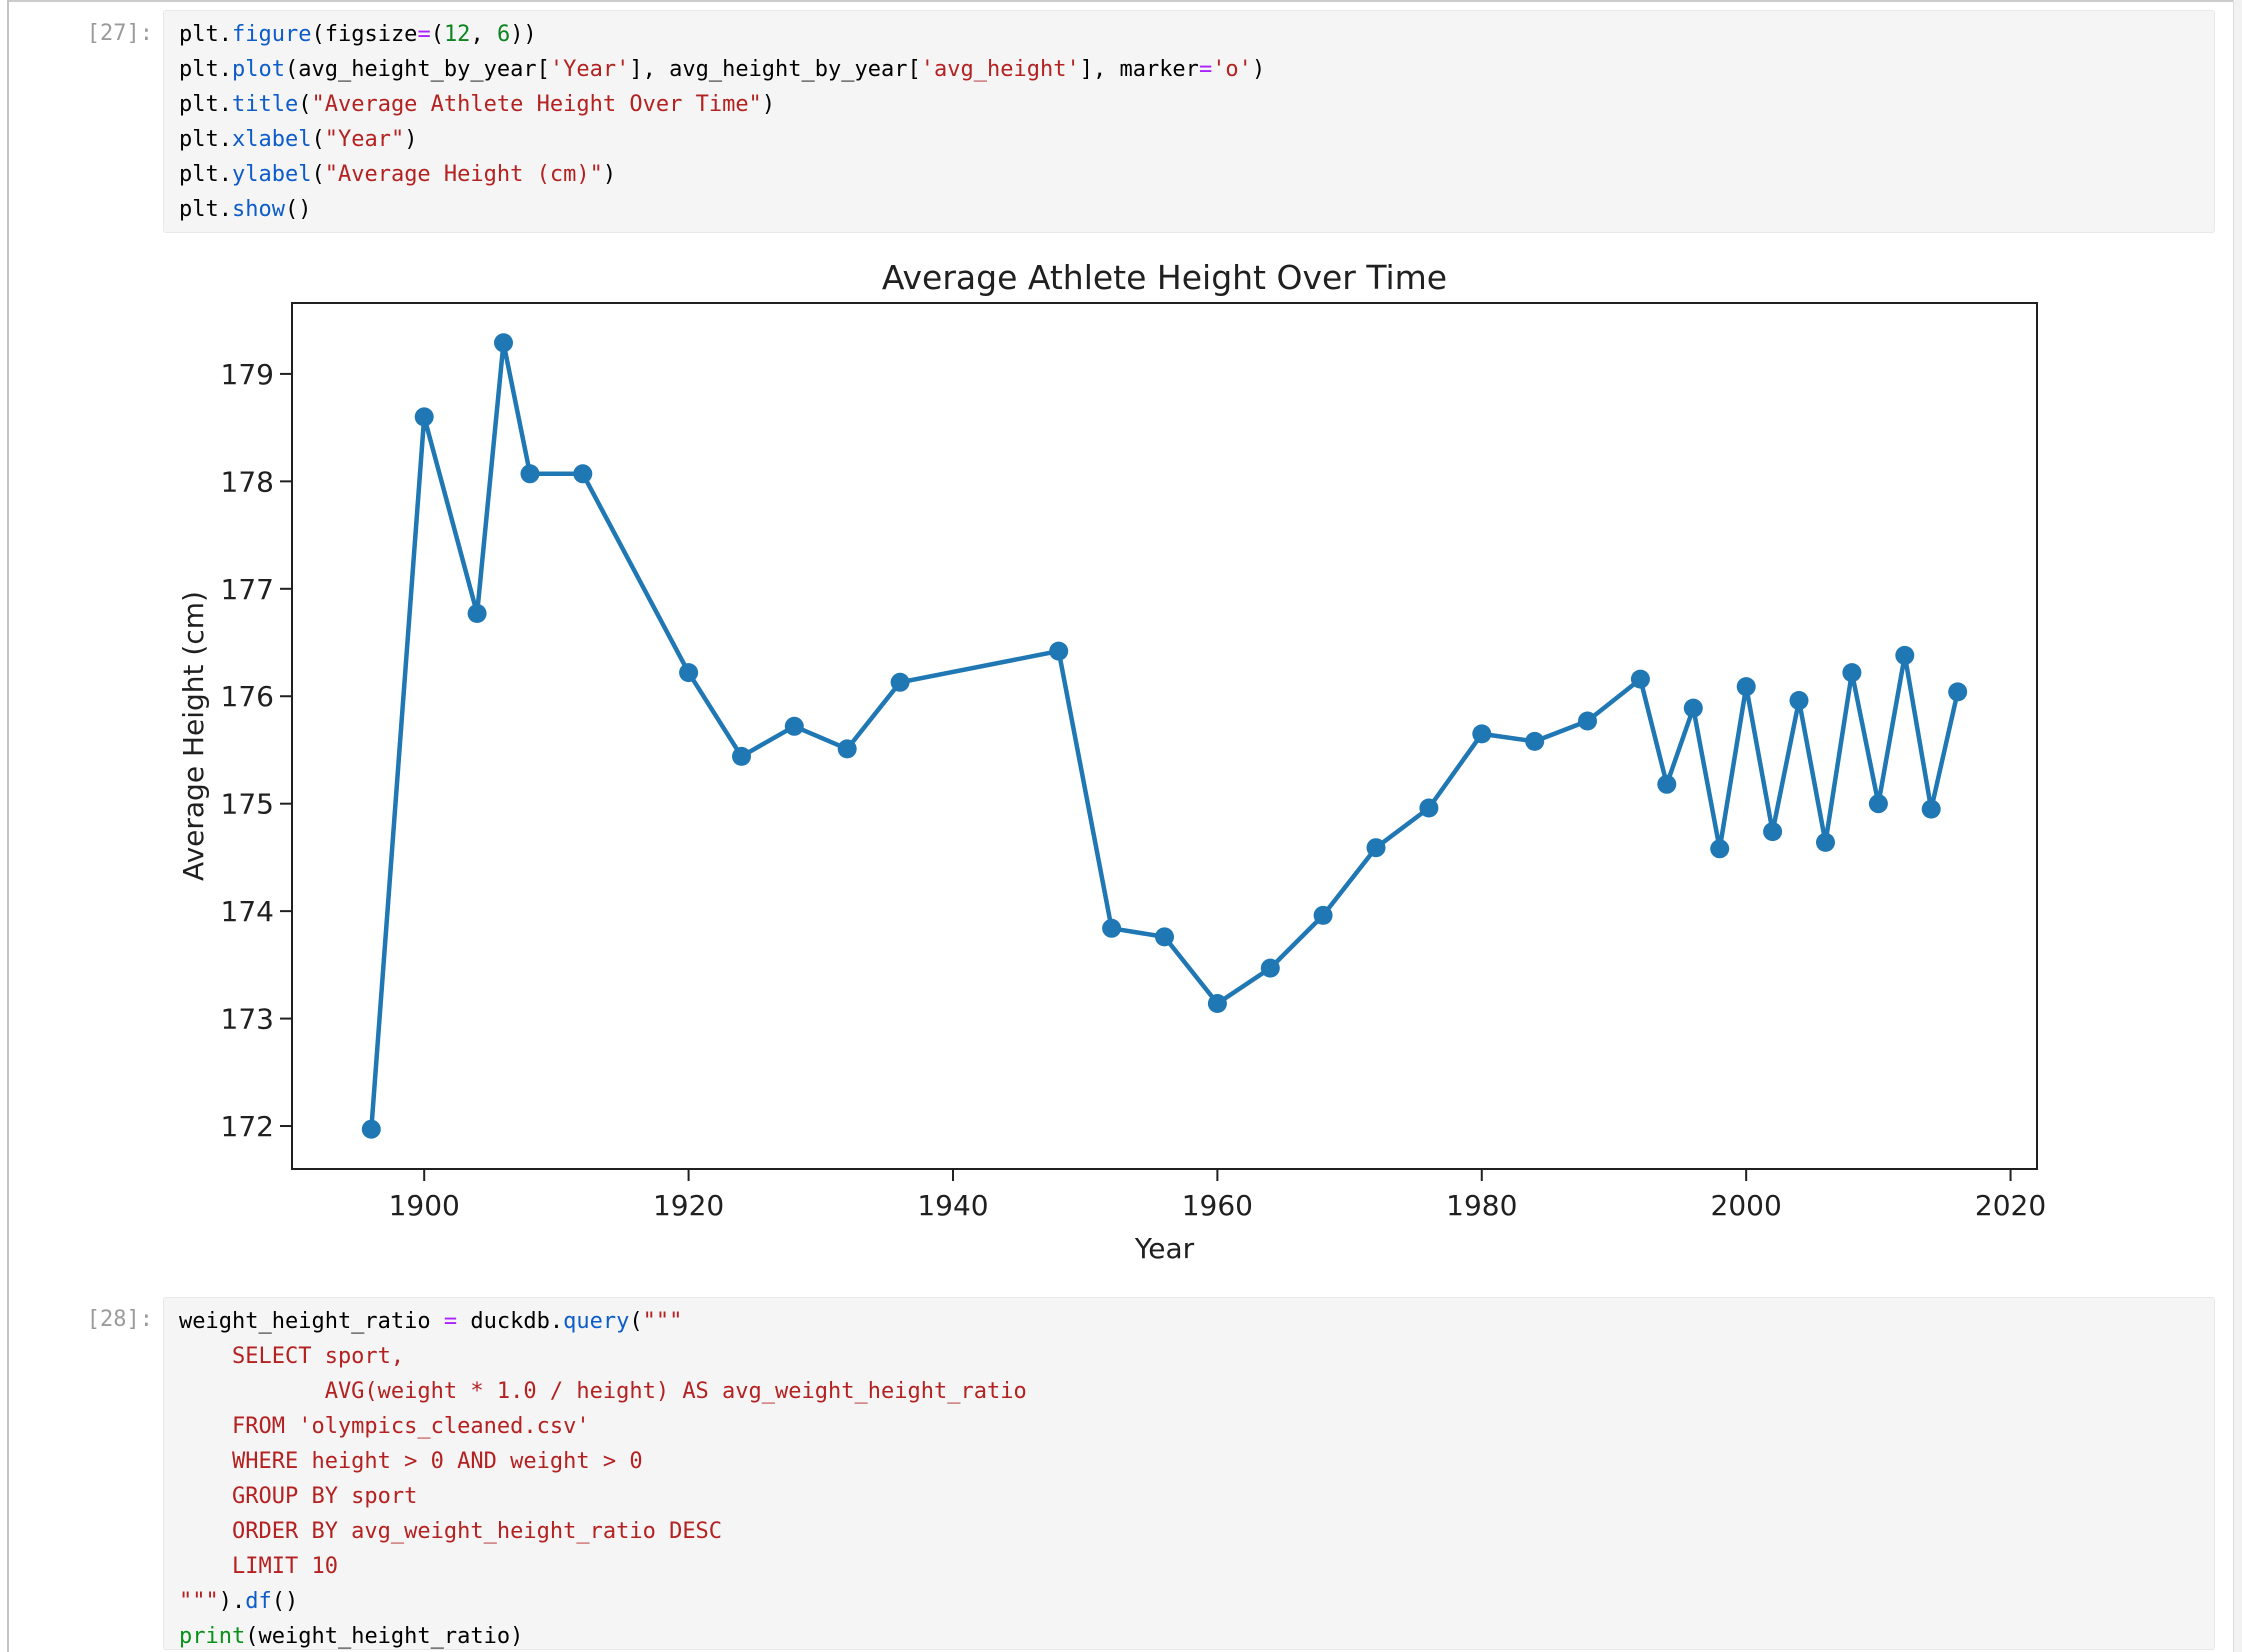 The height and width of the screenshot is (1652, 2242). Describe the element at coordinates (1164, 1248) in the screenshot. I see `x-axis-label: Year` at that location.